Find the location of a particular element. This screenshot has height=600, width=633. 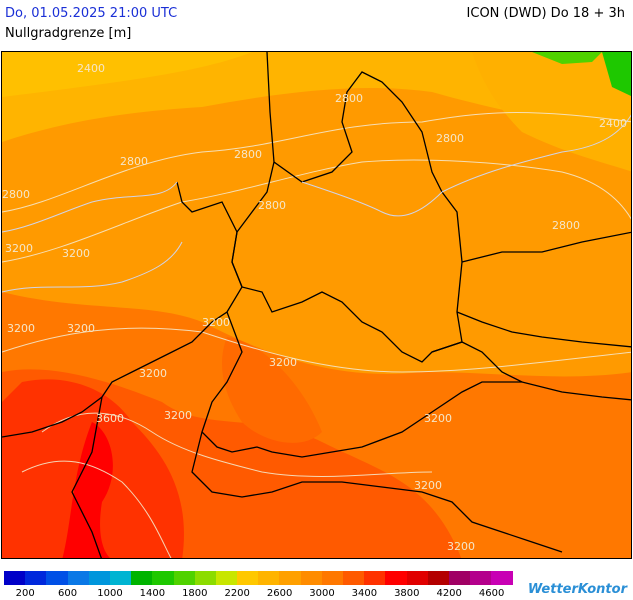

legend-tick: 600 is located at coordinates (68, 593).